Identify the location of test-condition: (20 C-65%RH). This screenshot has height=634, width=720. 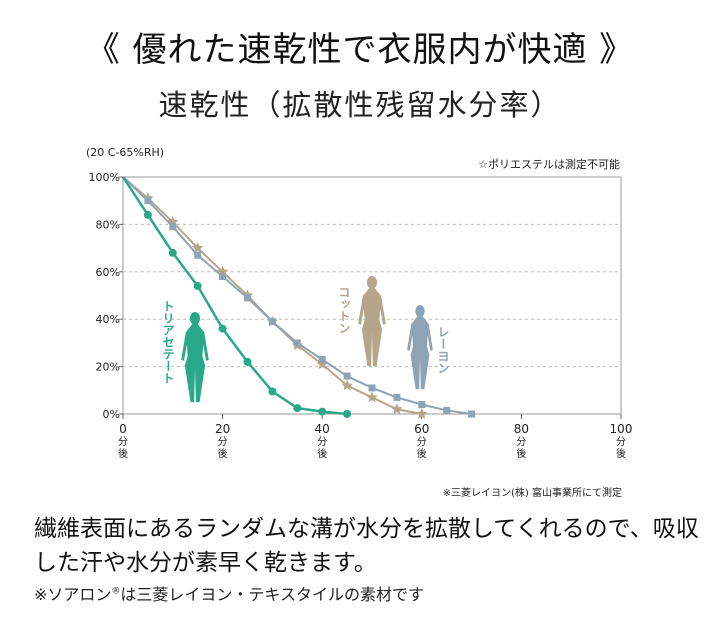
(125, 152).